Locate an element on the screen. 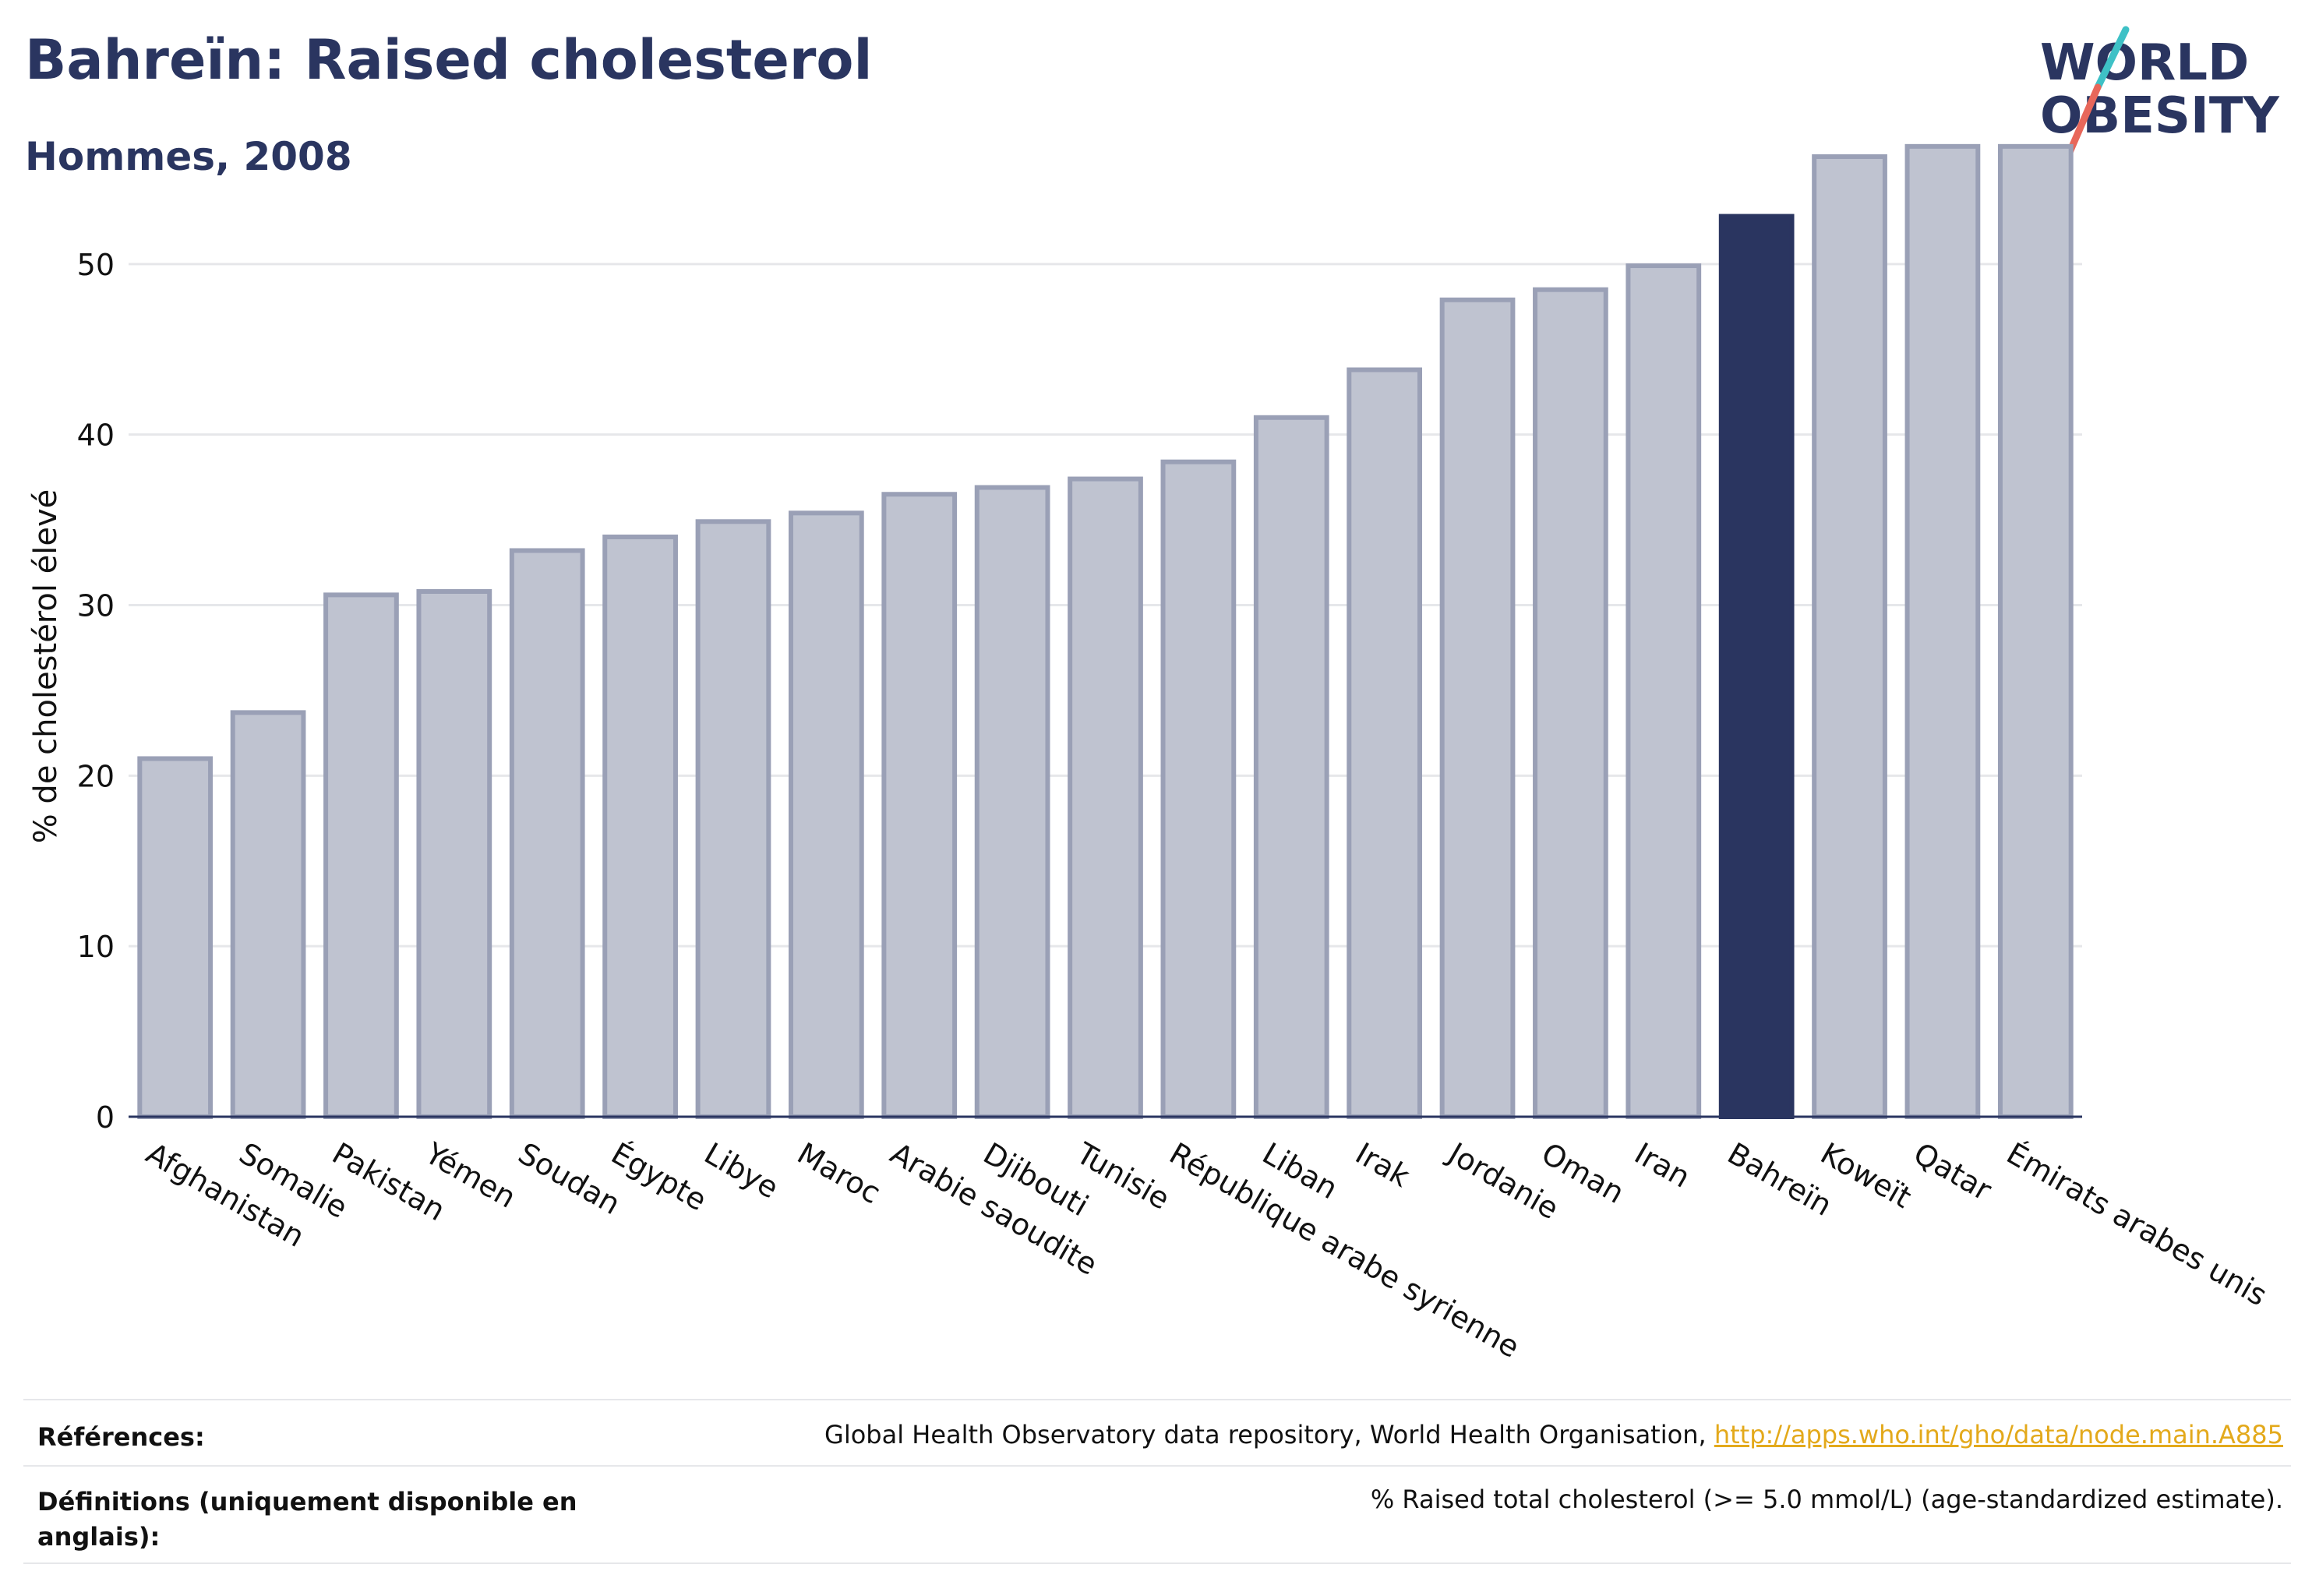 This screenshot has height=1596, width=2305. x-tick-label: Émirats arabes unis is located at coordinates (2137, 1224).